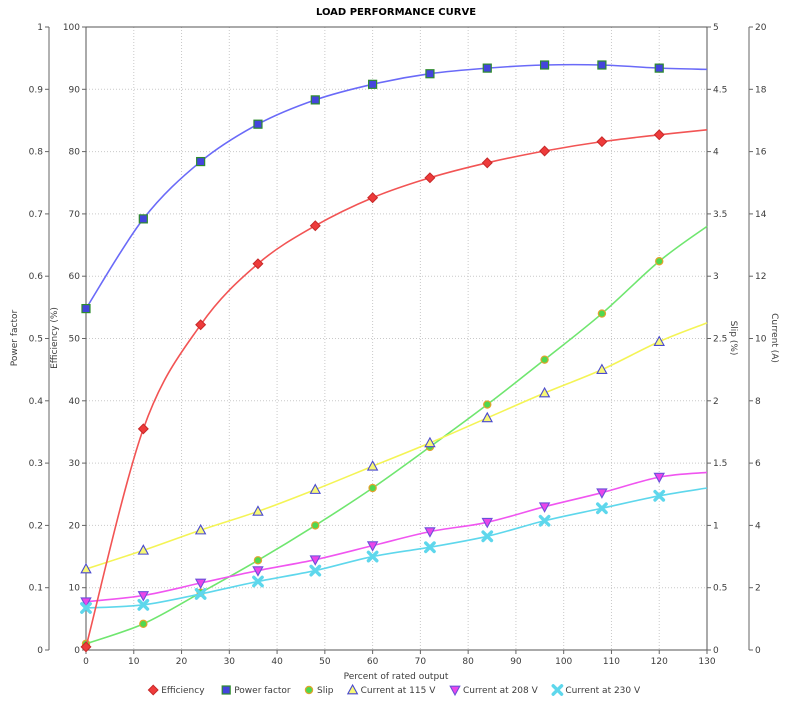  Describe the element at coordinates (716, 277) in the screenshot. I see `slip-tick-label: 3` at that location.